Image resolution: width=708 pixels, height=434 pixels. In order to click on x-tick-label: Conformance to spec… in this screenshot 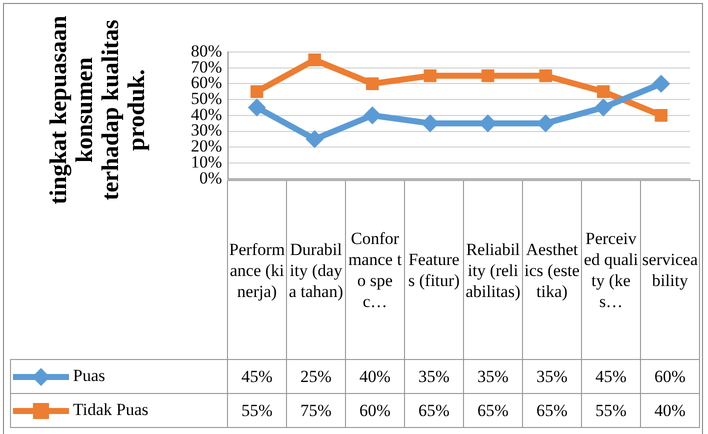, I will do `click(375, 270)`.